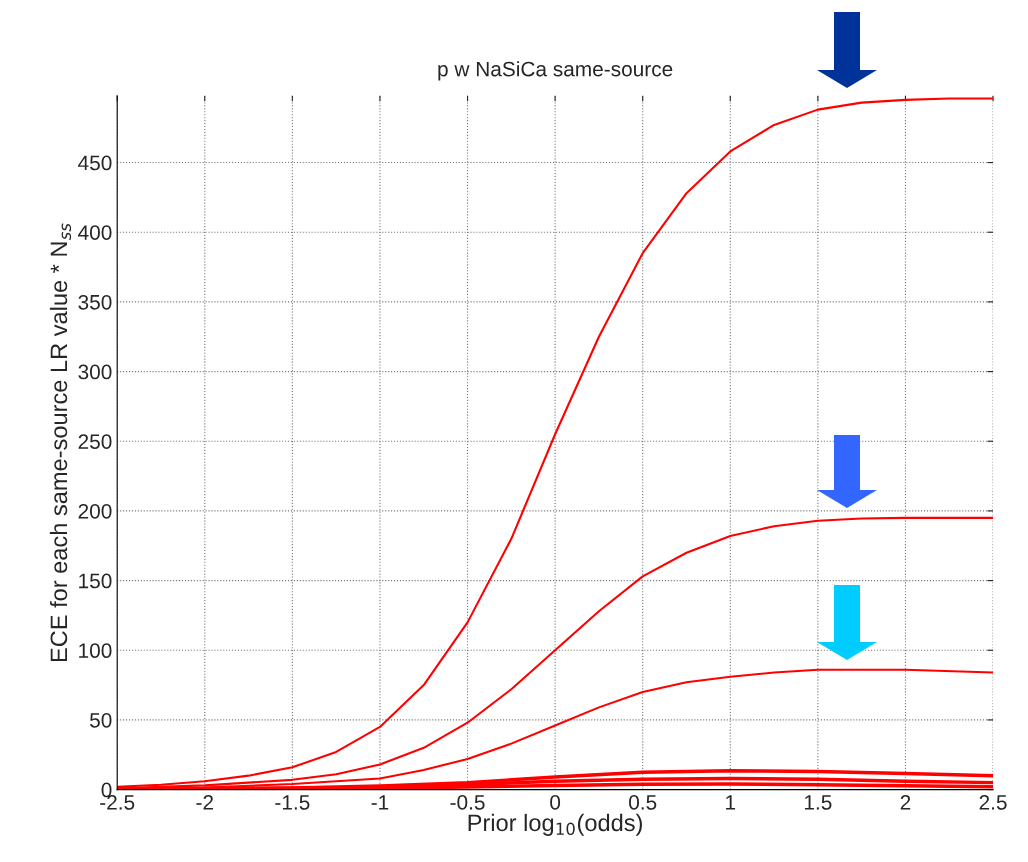  I want to click on x-tick-label: -1.5, so click(292, 802).